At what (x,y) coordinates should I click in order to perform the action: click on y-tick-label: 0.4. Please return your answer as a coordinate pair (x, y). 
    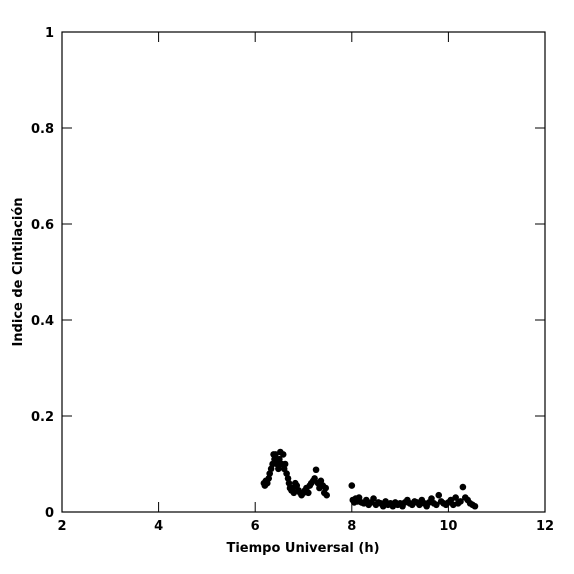
    Looking at the image, I should click on (42, 321).